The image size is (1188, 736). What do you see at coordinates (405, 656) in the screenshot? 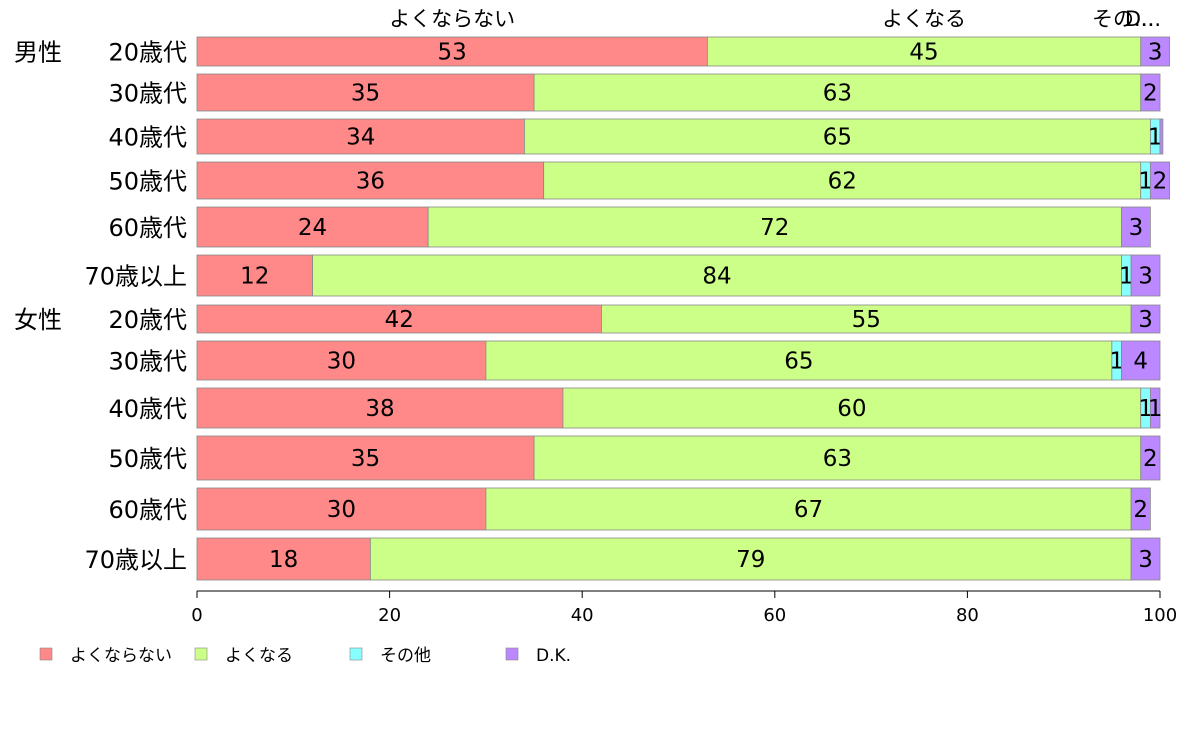
I see `legend-label-2: その他` at bounding box center [405, 656].